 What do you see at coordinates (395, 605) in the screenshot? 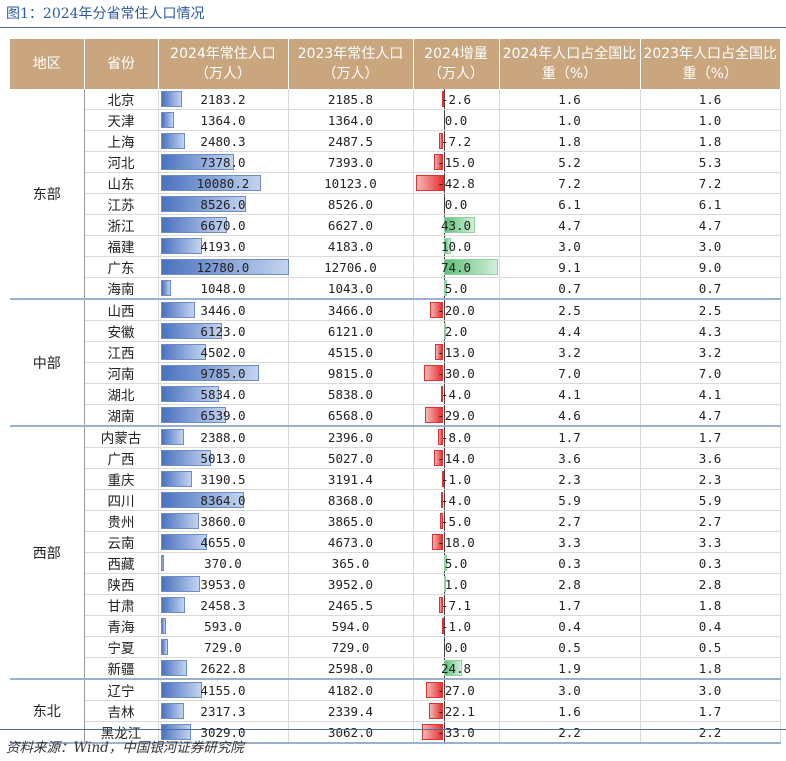
I see `table-row: 甘肃 2458.3 2465.5 -7.1 1.7 1.8` at bounding box center [395, 605].